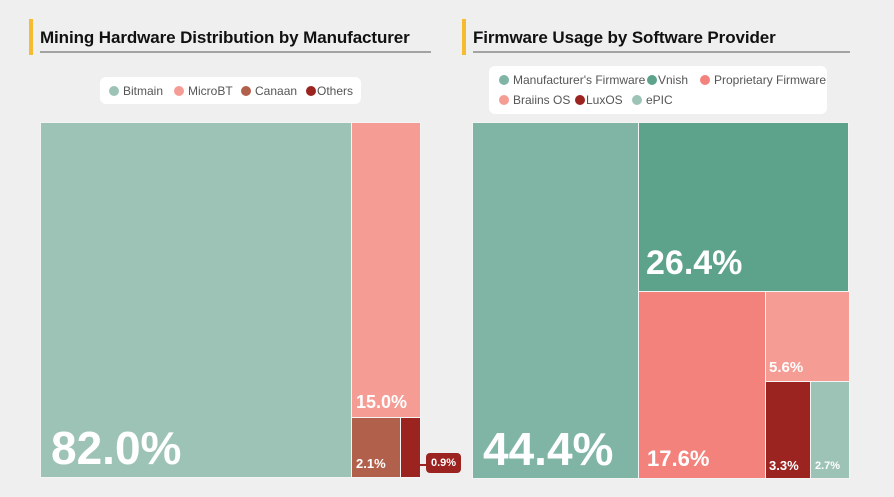 This screenshot has width=894, height=497. I want to click on legend-item-braiins-os: Braiins OS, so click(534, 100).